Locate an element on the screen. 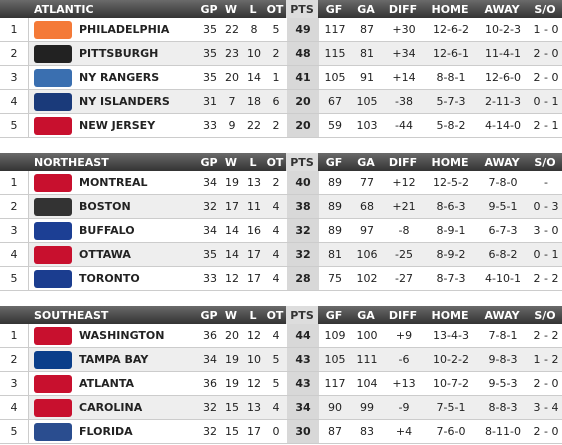  rank: 4 is located at coordinates (14, 101).